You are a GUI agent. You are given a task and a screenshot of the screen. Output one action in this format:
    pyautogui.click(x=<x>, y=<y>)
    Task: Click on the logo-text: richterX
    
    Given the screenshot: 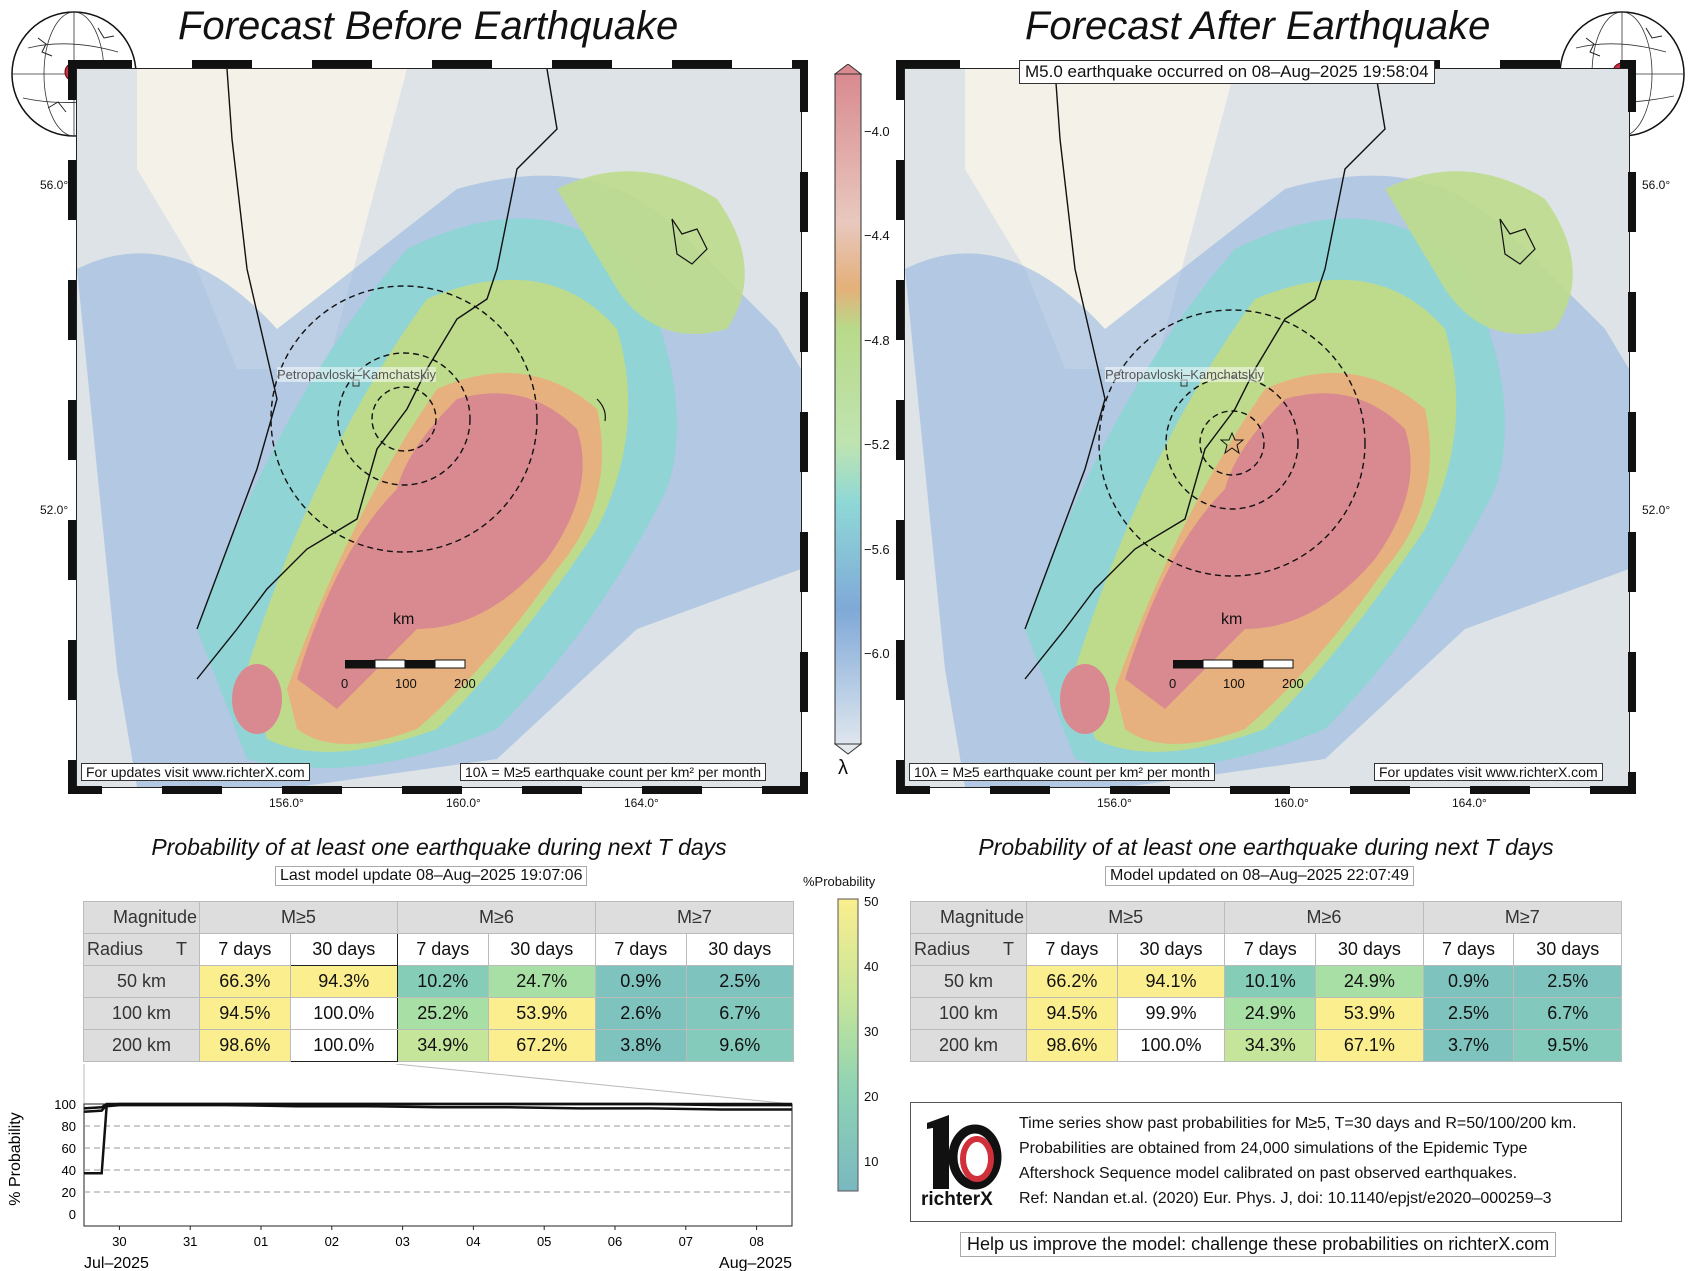 What is the action you would take?
    pyautogui.click(x=957, y=1199)
    